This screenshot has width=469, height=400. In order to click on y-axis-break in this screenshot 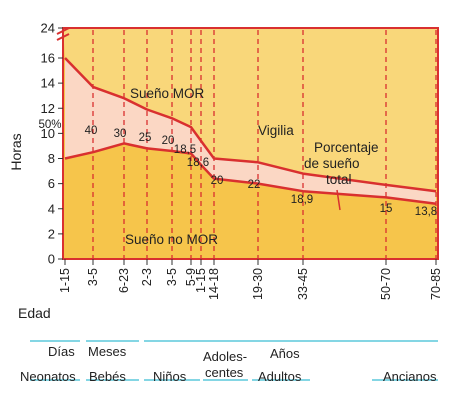, I will do `click(63, 34)`.